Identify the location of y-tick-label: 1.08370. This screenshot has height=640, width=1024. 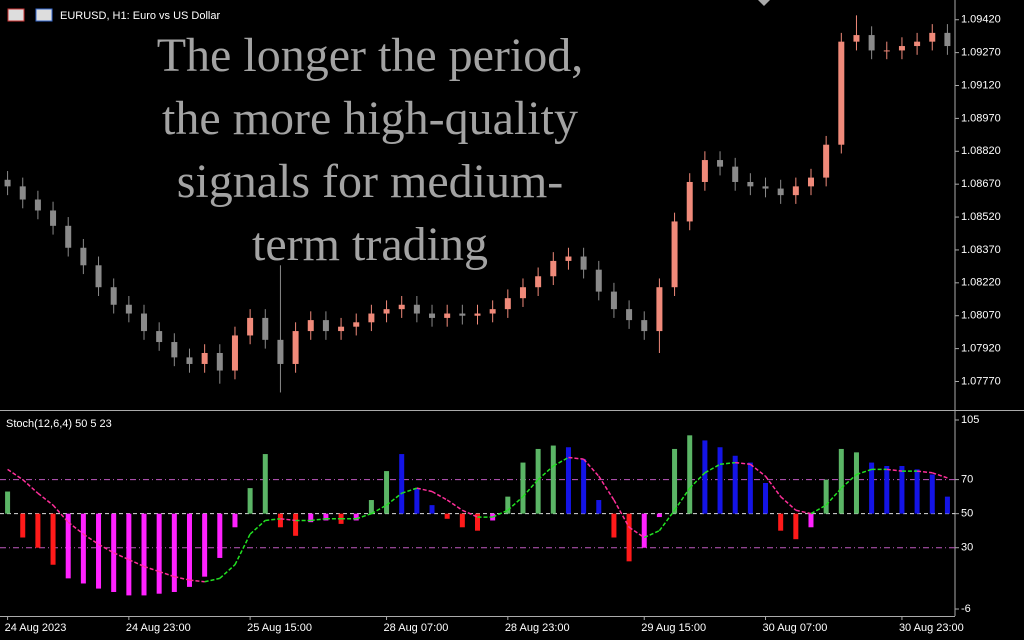
(981, 250).